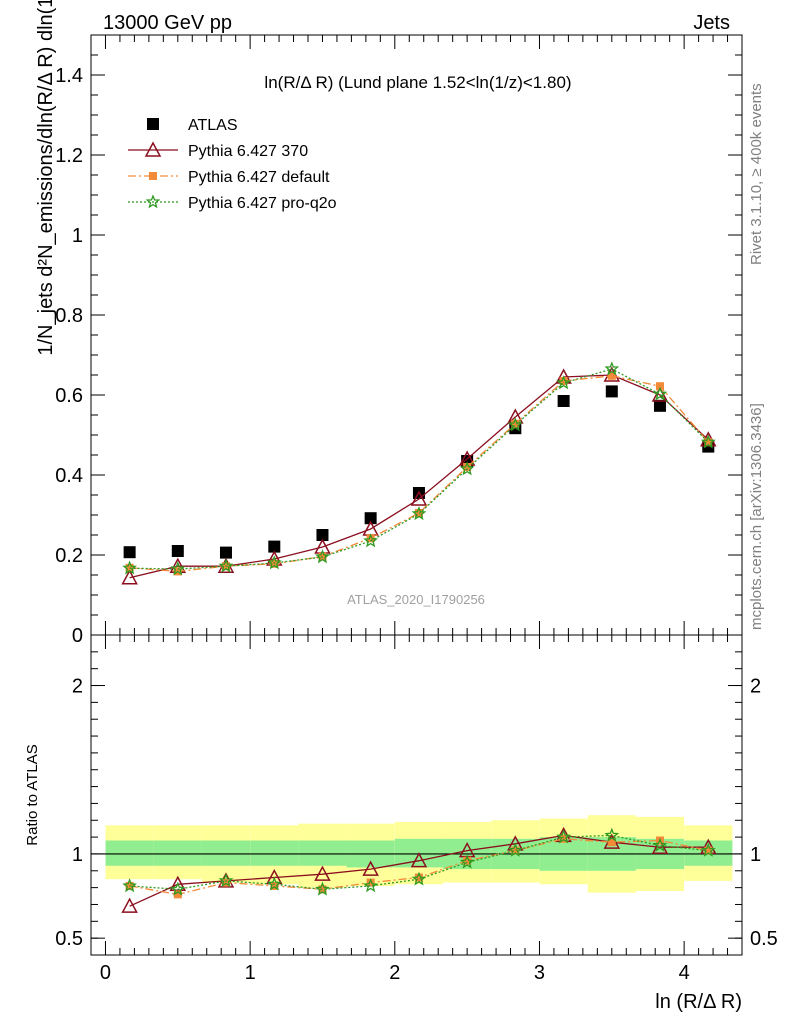  I want to click on legend-entry-3: Pythia 6.427 pro-q2o, so click(232, 203).